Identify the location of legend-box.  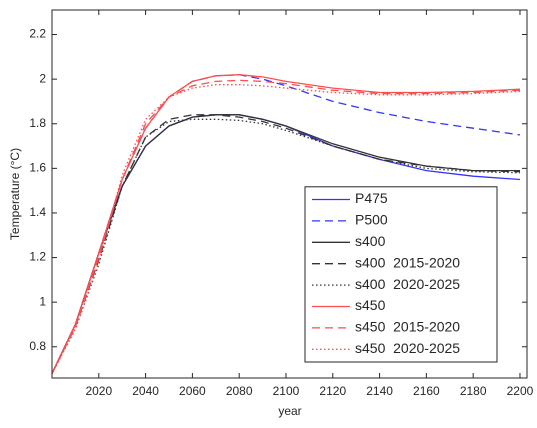
(401, 274).